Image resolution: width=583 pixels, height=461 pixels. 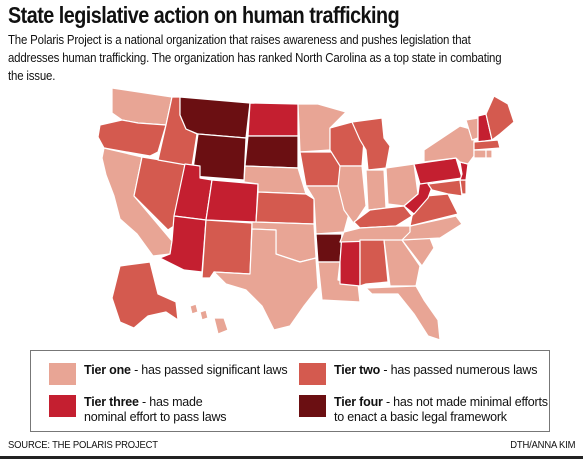 I want to click on state-sd, so click(x=271, y=152).